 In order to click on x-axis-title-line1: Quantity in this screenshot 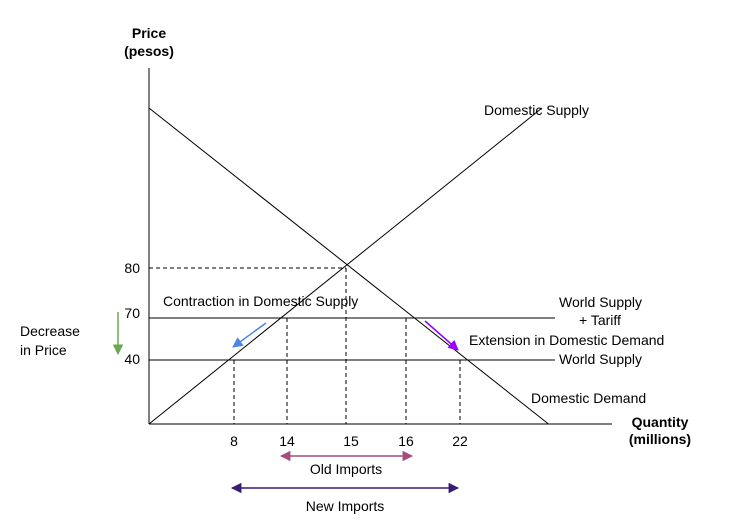, I will do `click(660, 422)`.